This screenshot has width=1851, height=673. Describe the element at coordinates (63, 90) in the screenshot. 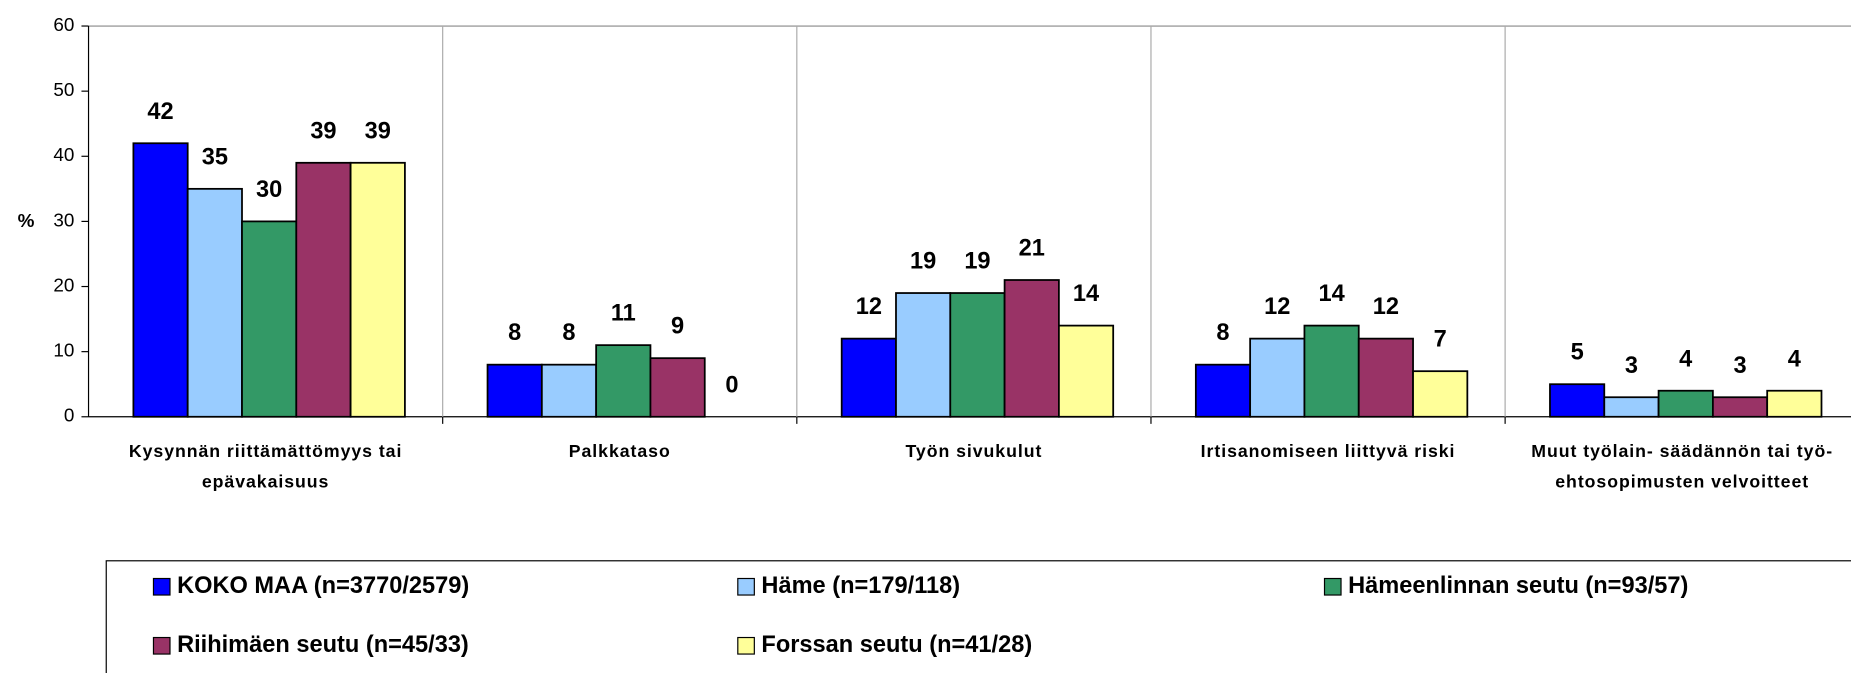

I see `y-tick-label: 50` at that location.